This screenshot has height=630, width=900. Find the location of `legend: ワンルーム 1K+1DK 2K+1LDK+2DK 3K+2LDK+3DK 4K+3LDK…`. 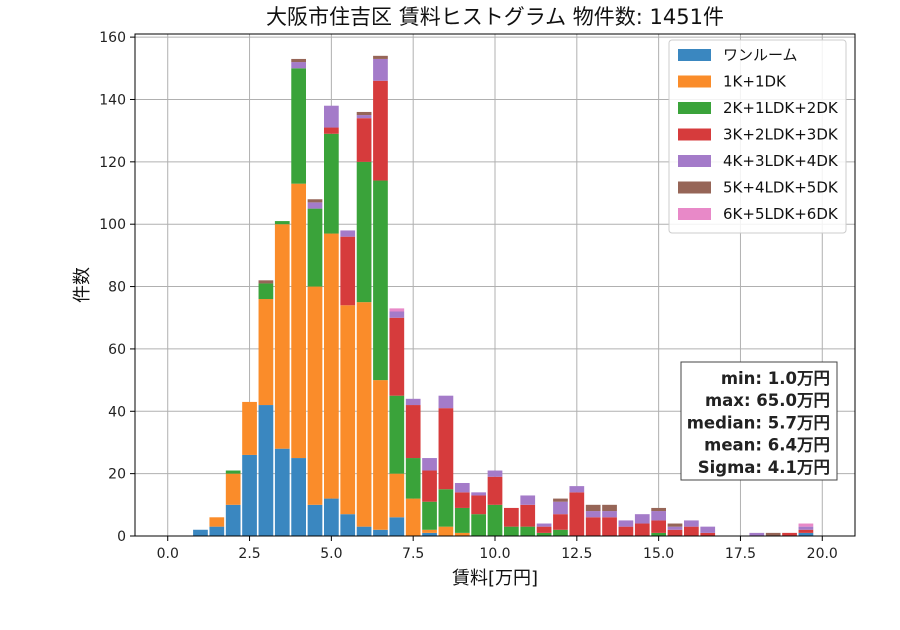

legend: ワンルーム 1K+1DK 2K+1LDK+2DK 3K+2LDK+3DK 4K+3LDK… is located at coordinates (757, 136).